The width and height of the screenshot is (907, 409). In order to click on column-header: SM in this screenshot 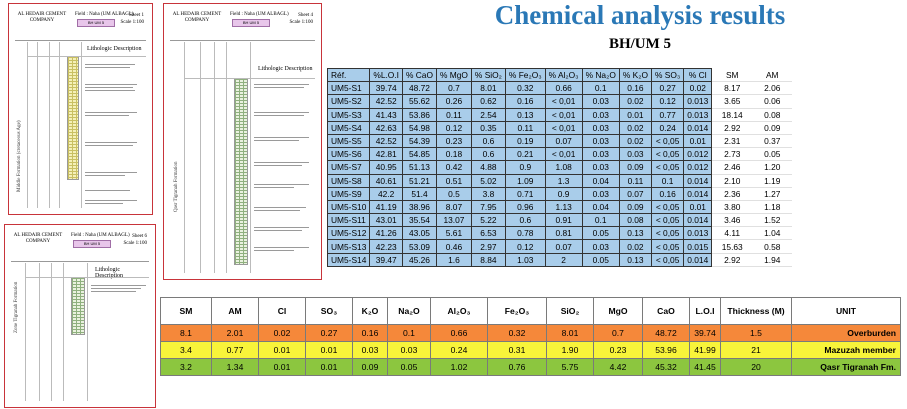, I will do `click(186, 311)`.